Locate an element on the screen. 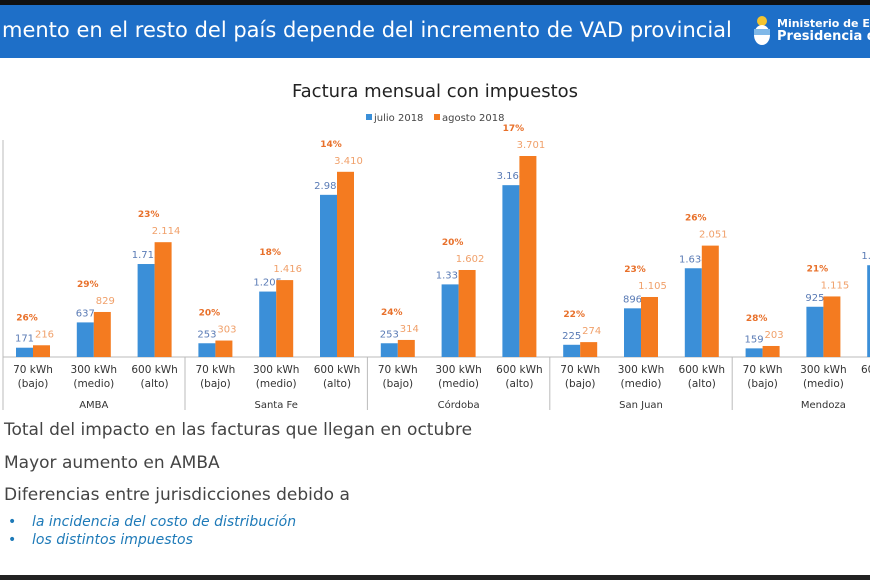 The height and width of the screenshot is (580, 870). value-label-agosto: 2.051 is located at coordinates (713, 235).